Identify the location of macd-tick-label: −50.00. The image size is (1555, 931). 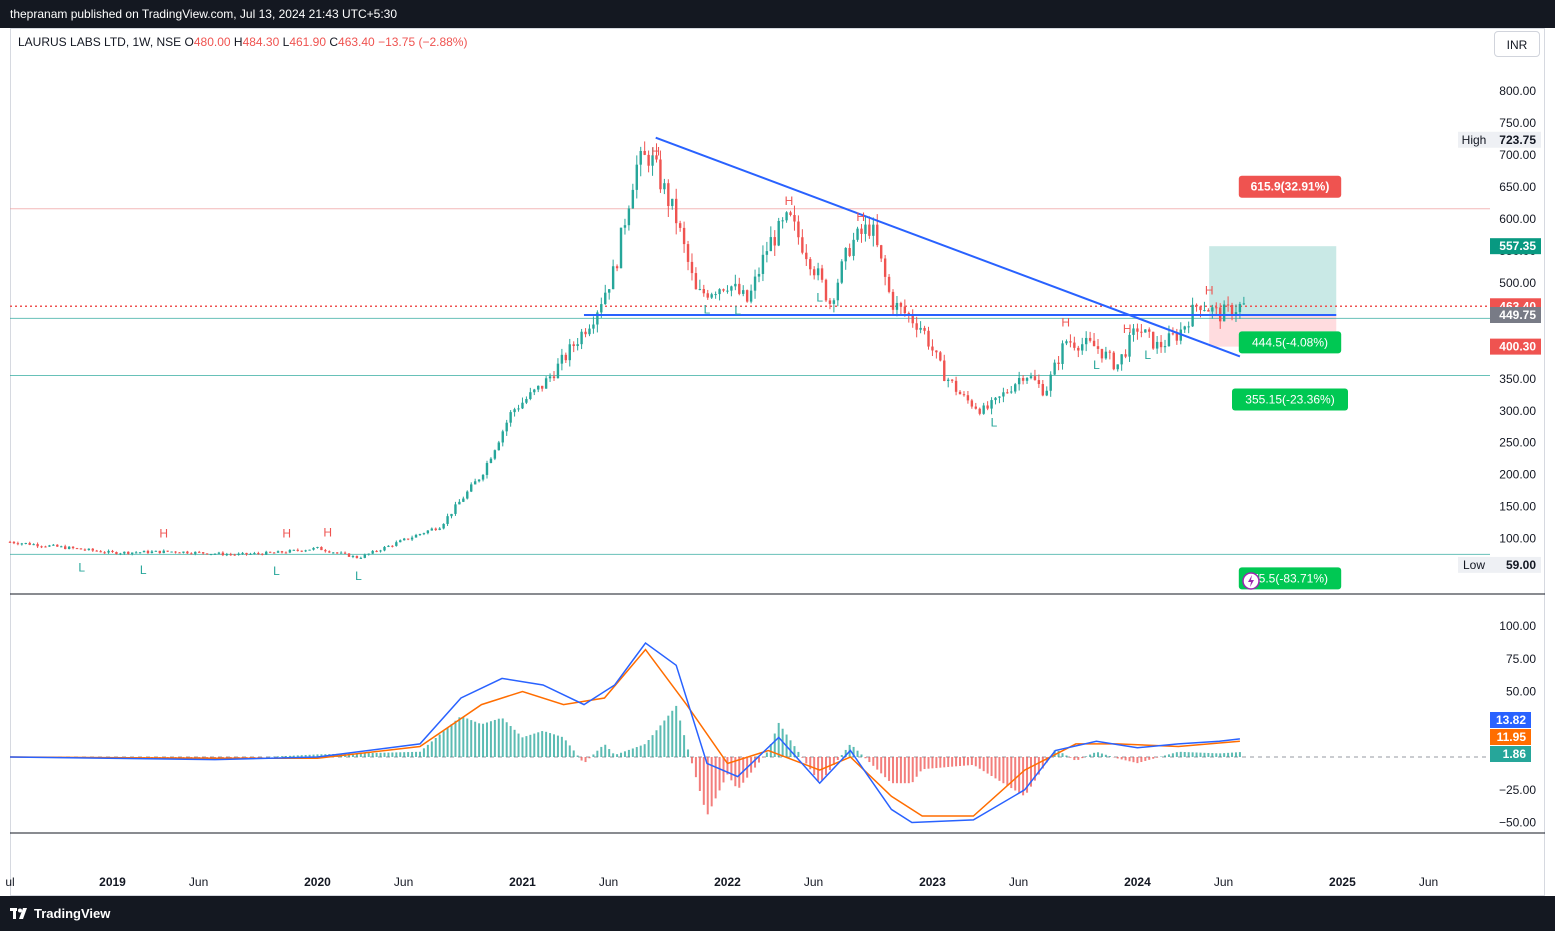
(1517, 823).